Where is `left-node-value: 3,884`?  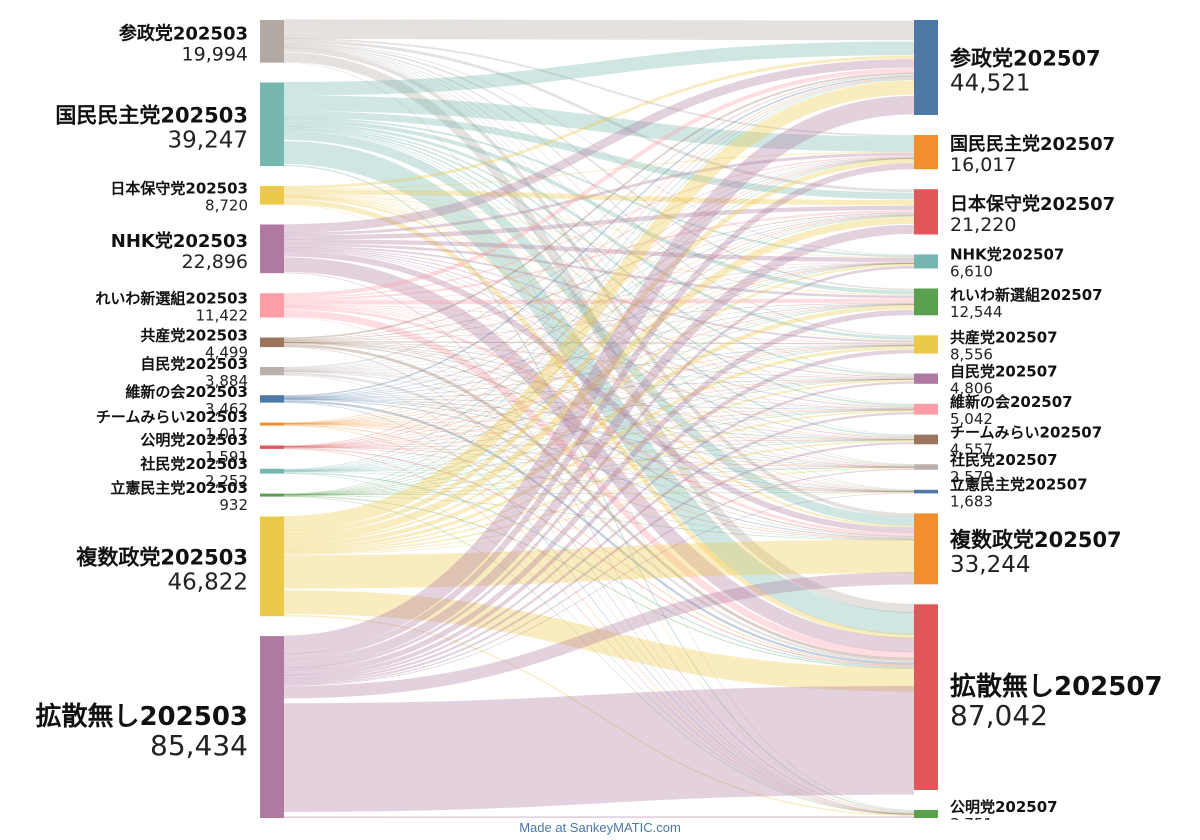
left-node-value: 3,884 is located at coordinates (226, 381).